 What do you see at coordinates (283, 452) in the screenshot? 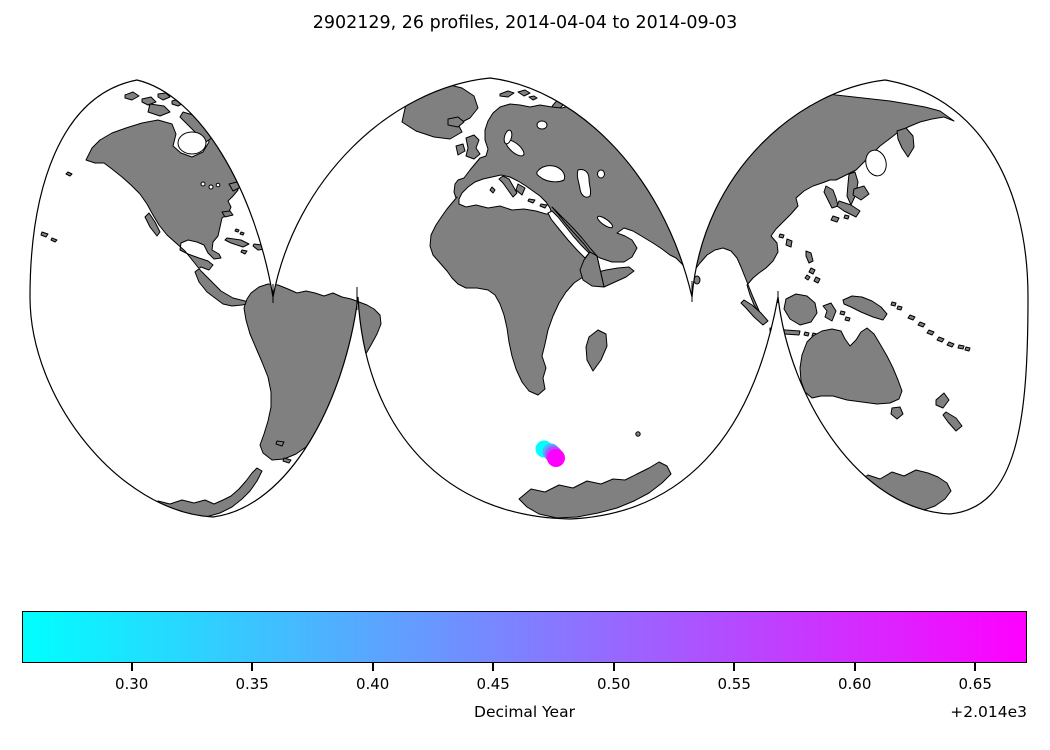
I see `falkland-south-georgia` at bounding box center [283, 452].